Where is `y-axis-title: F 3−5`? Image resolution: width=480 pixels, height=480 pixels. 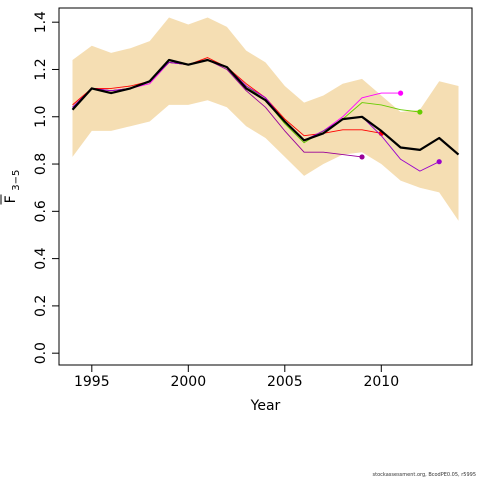
y-axis-title: F 3−5 is located at coordinates (11, 187).